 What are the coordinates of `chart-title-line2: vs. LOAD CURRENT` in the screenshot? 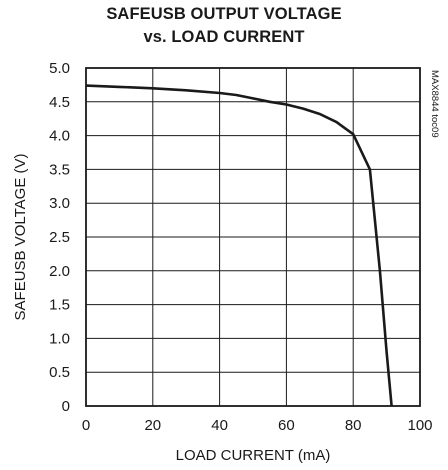 It's located at (224, 37).